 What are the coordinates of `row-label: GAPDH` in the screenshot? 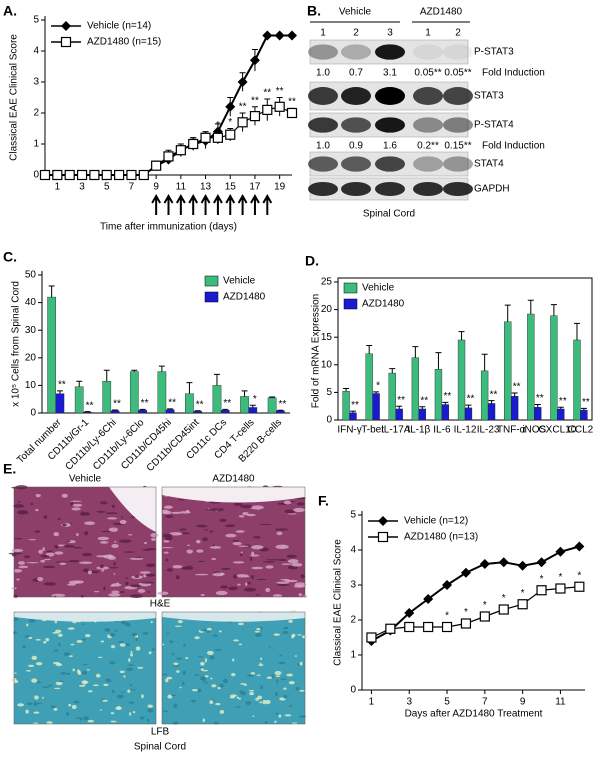 It's located at (492, 189).